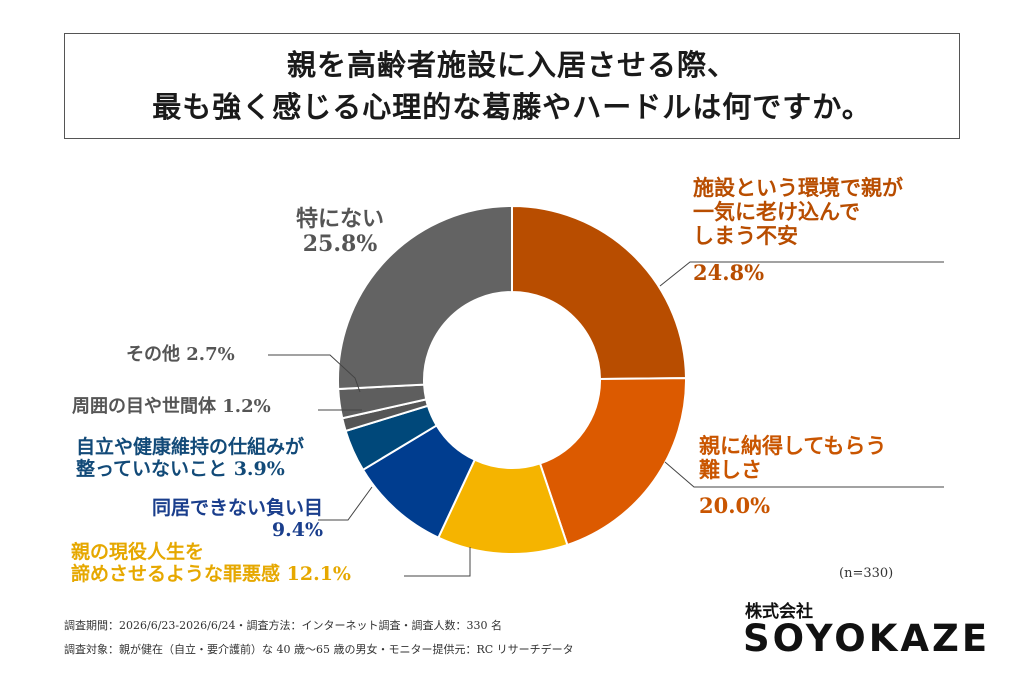 Image resolution: width=1024 pixels, height=683 pixels. Describe the element at coordinates (210, 354) in the screenshot. I see `label-value: 2.7%` at that location.